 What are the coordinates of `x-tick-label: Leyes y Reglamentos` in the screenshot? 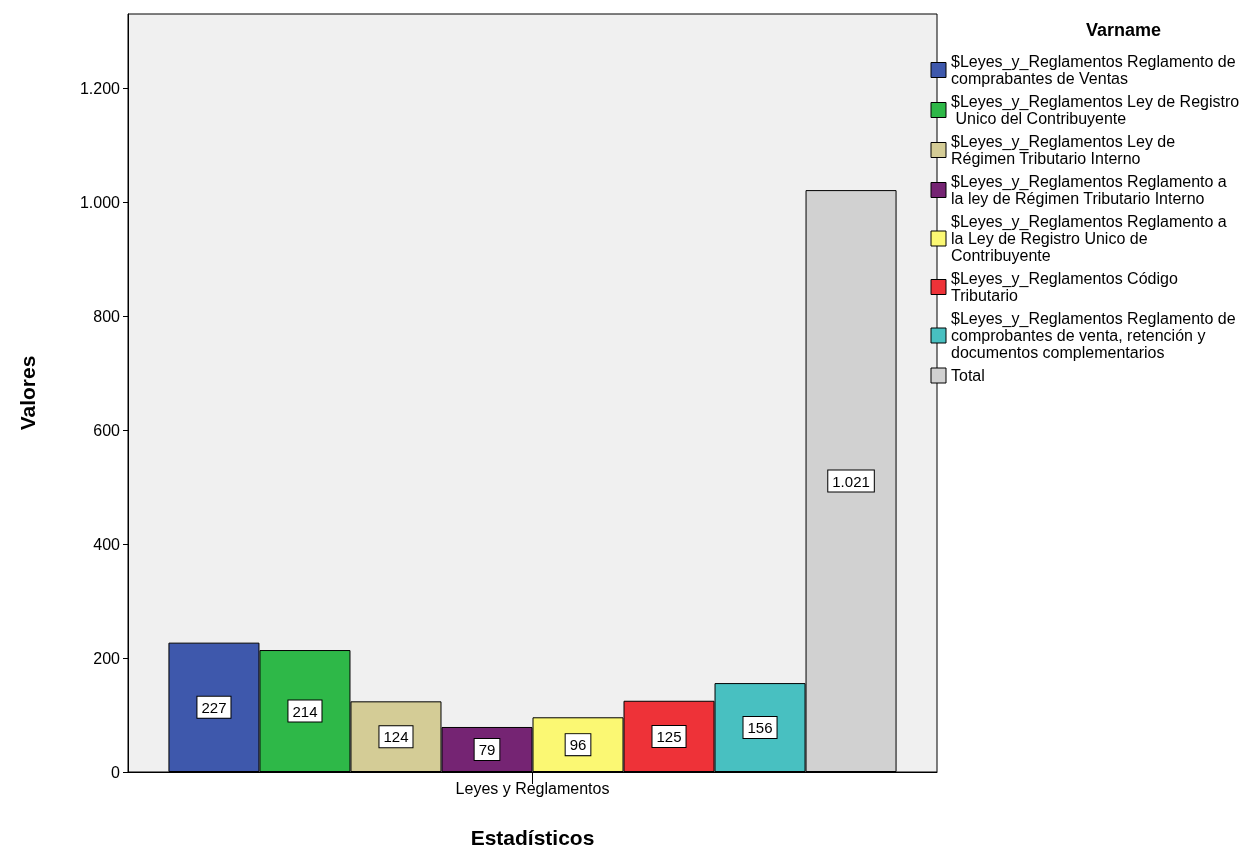 It's located at (532, 788).